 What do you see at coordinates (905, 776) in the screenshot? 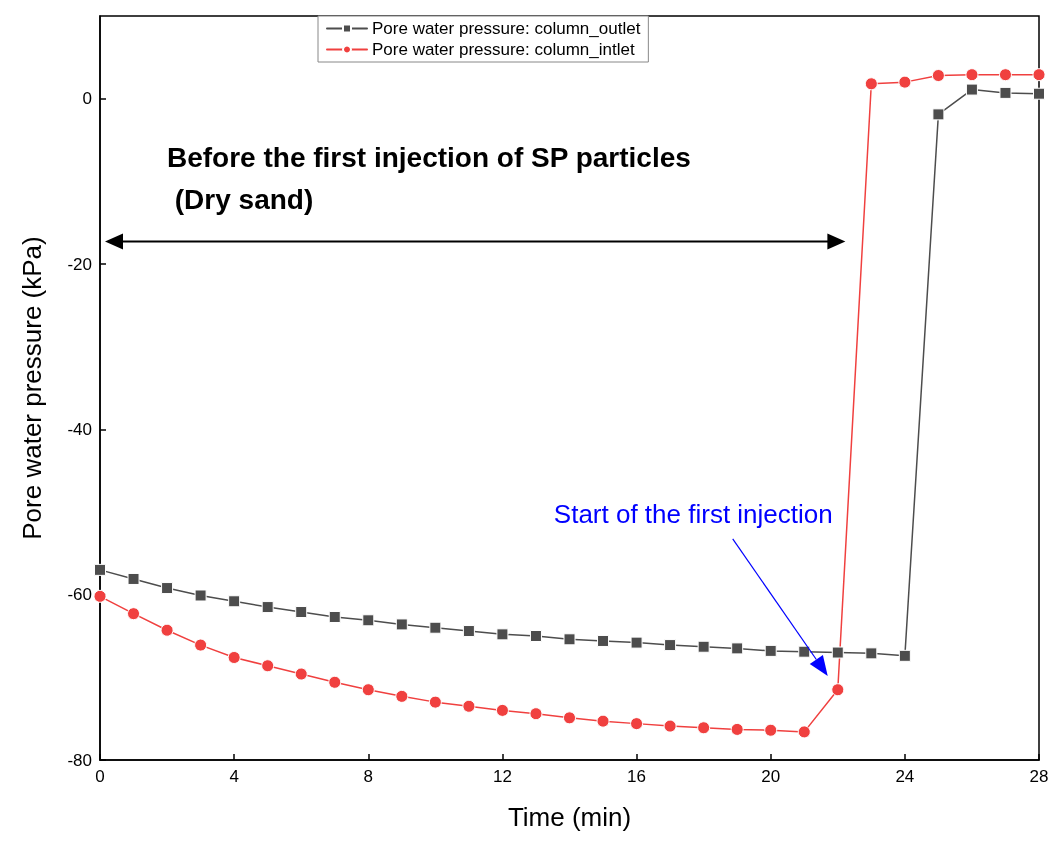
I see `x-tick-label: 24` at bounding box center [905, 776].